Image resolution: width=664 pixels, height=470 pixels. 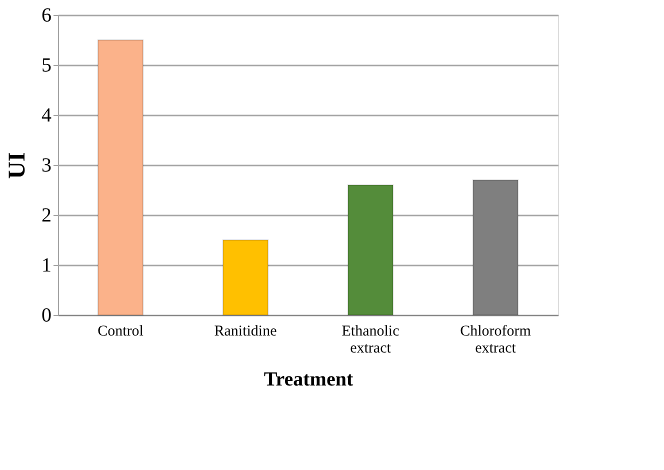 What do you see at coordinates (47, 65) in the screenshot?
I see `y-tick-label: 5` at bounding box center [47, 65].